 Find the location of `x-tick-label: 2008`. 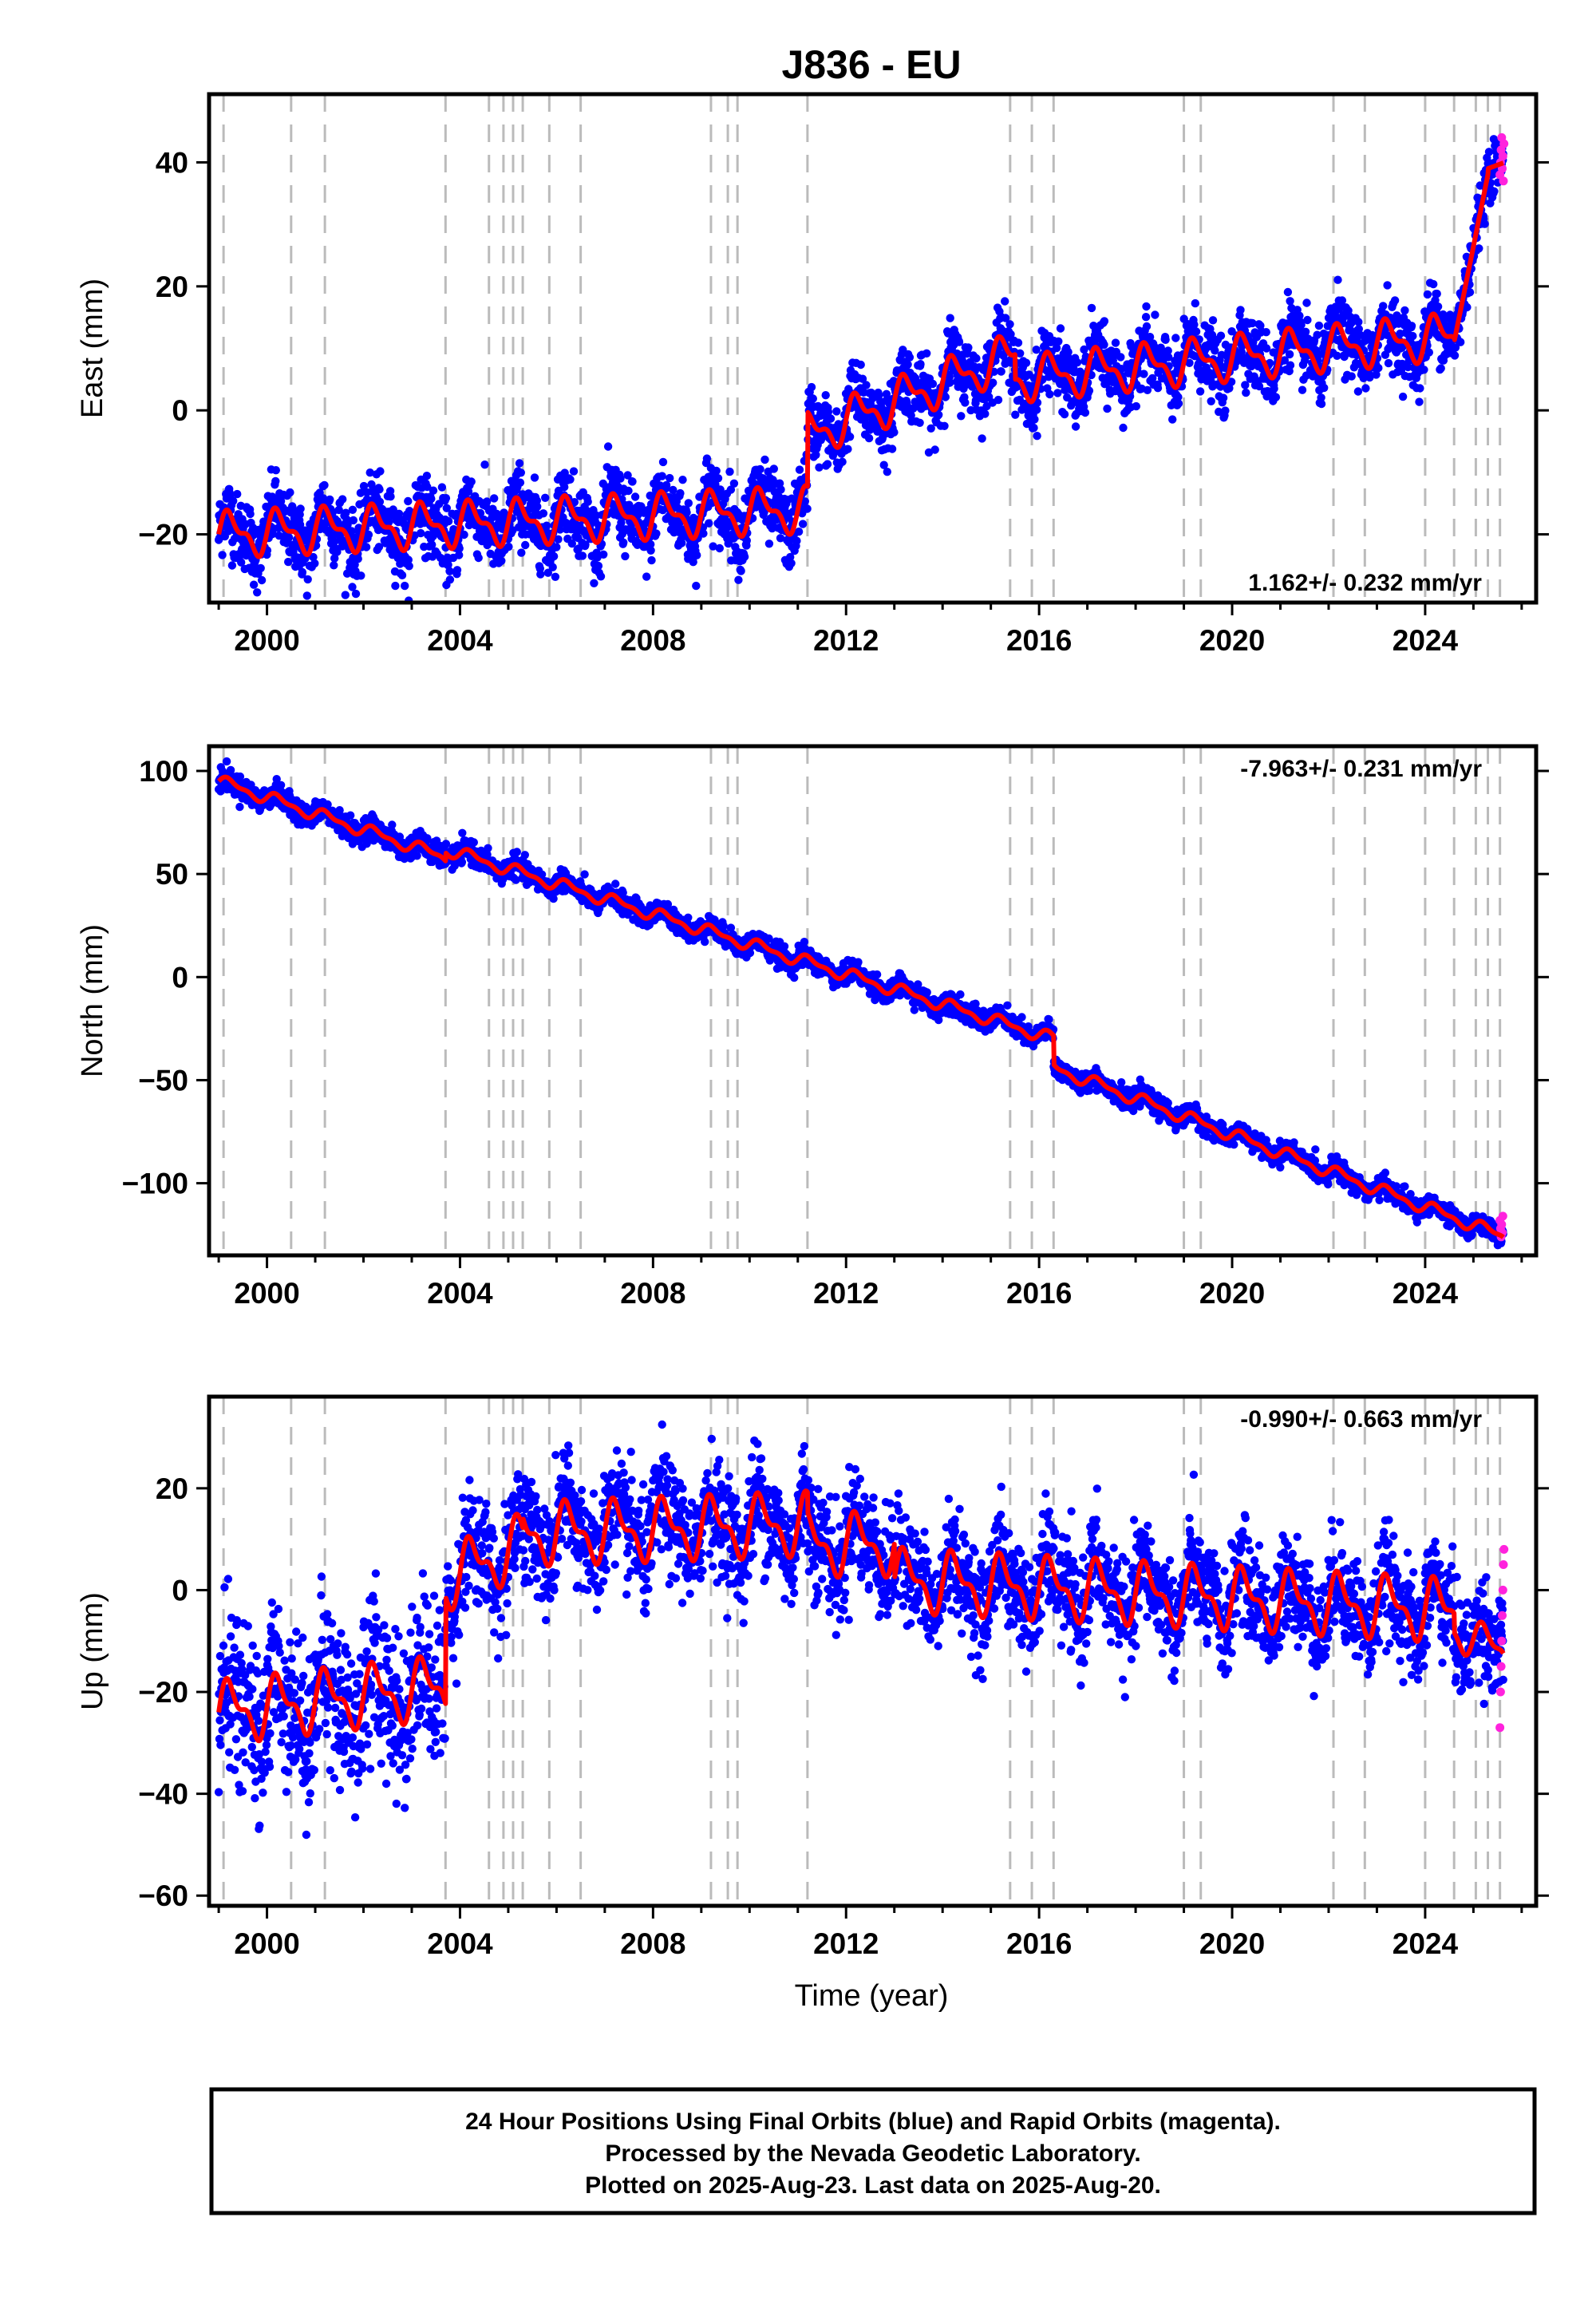

x-tick-label: 2008 is located at coordinates (652, 640).